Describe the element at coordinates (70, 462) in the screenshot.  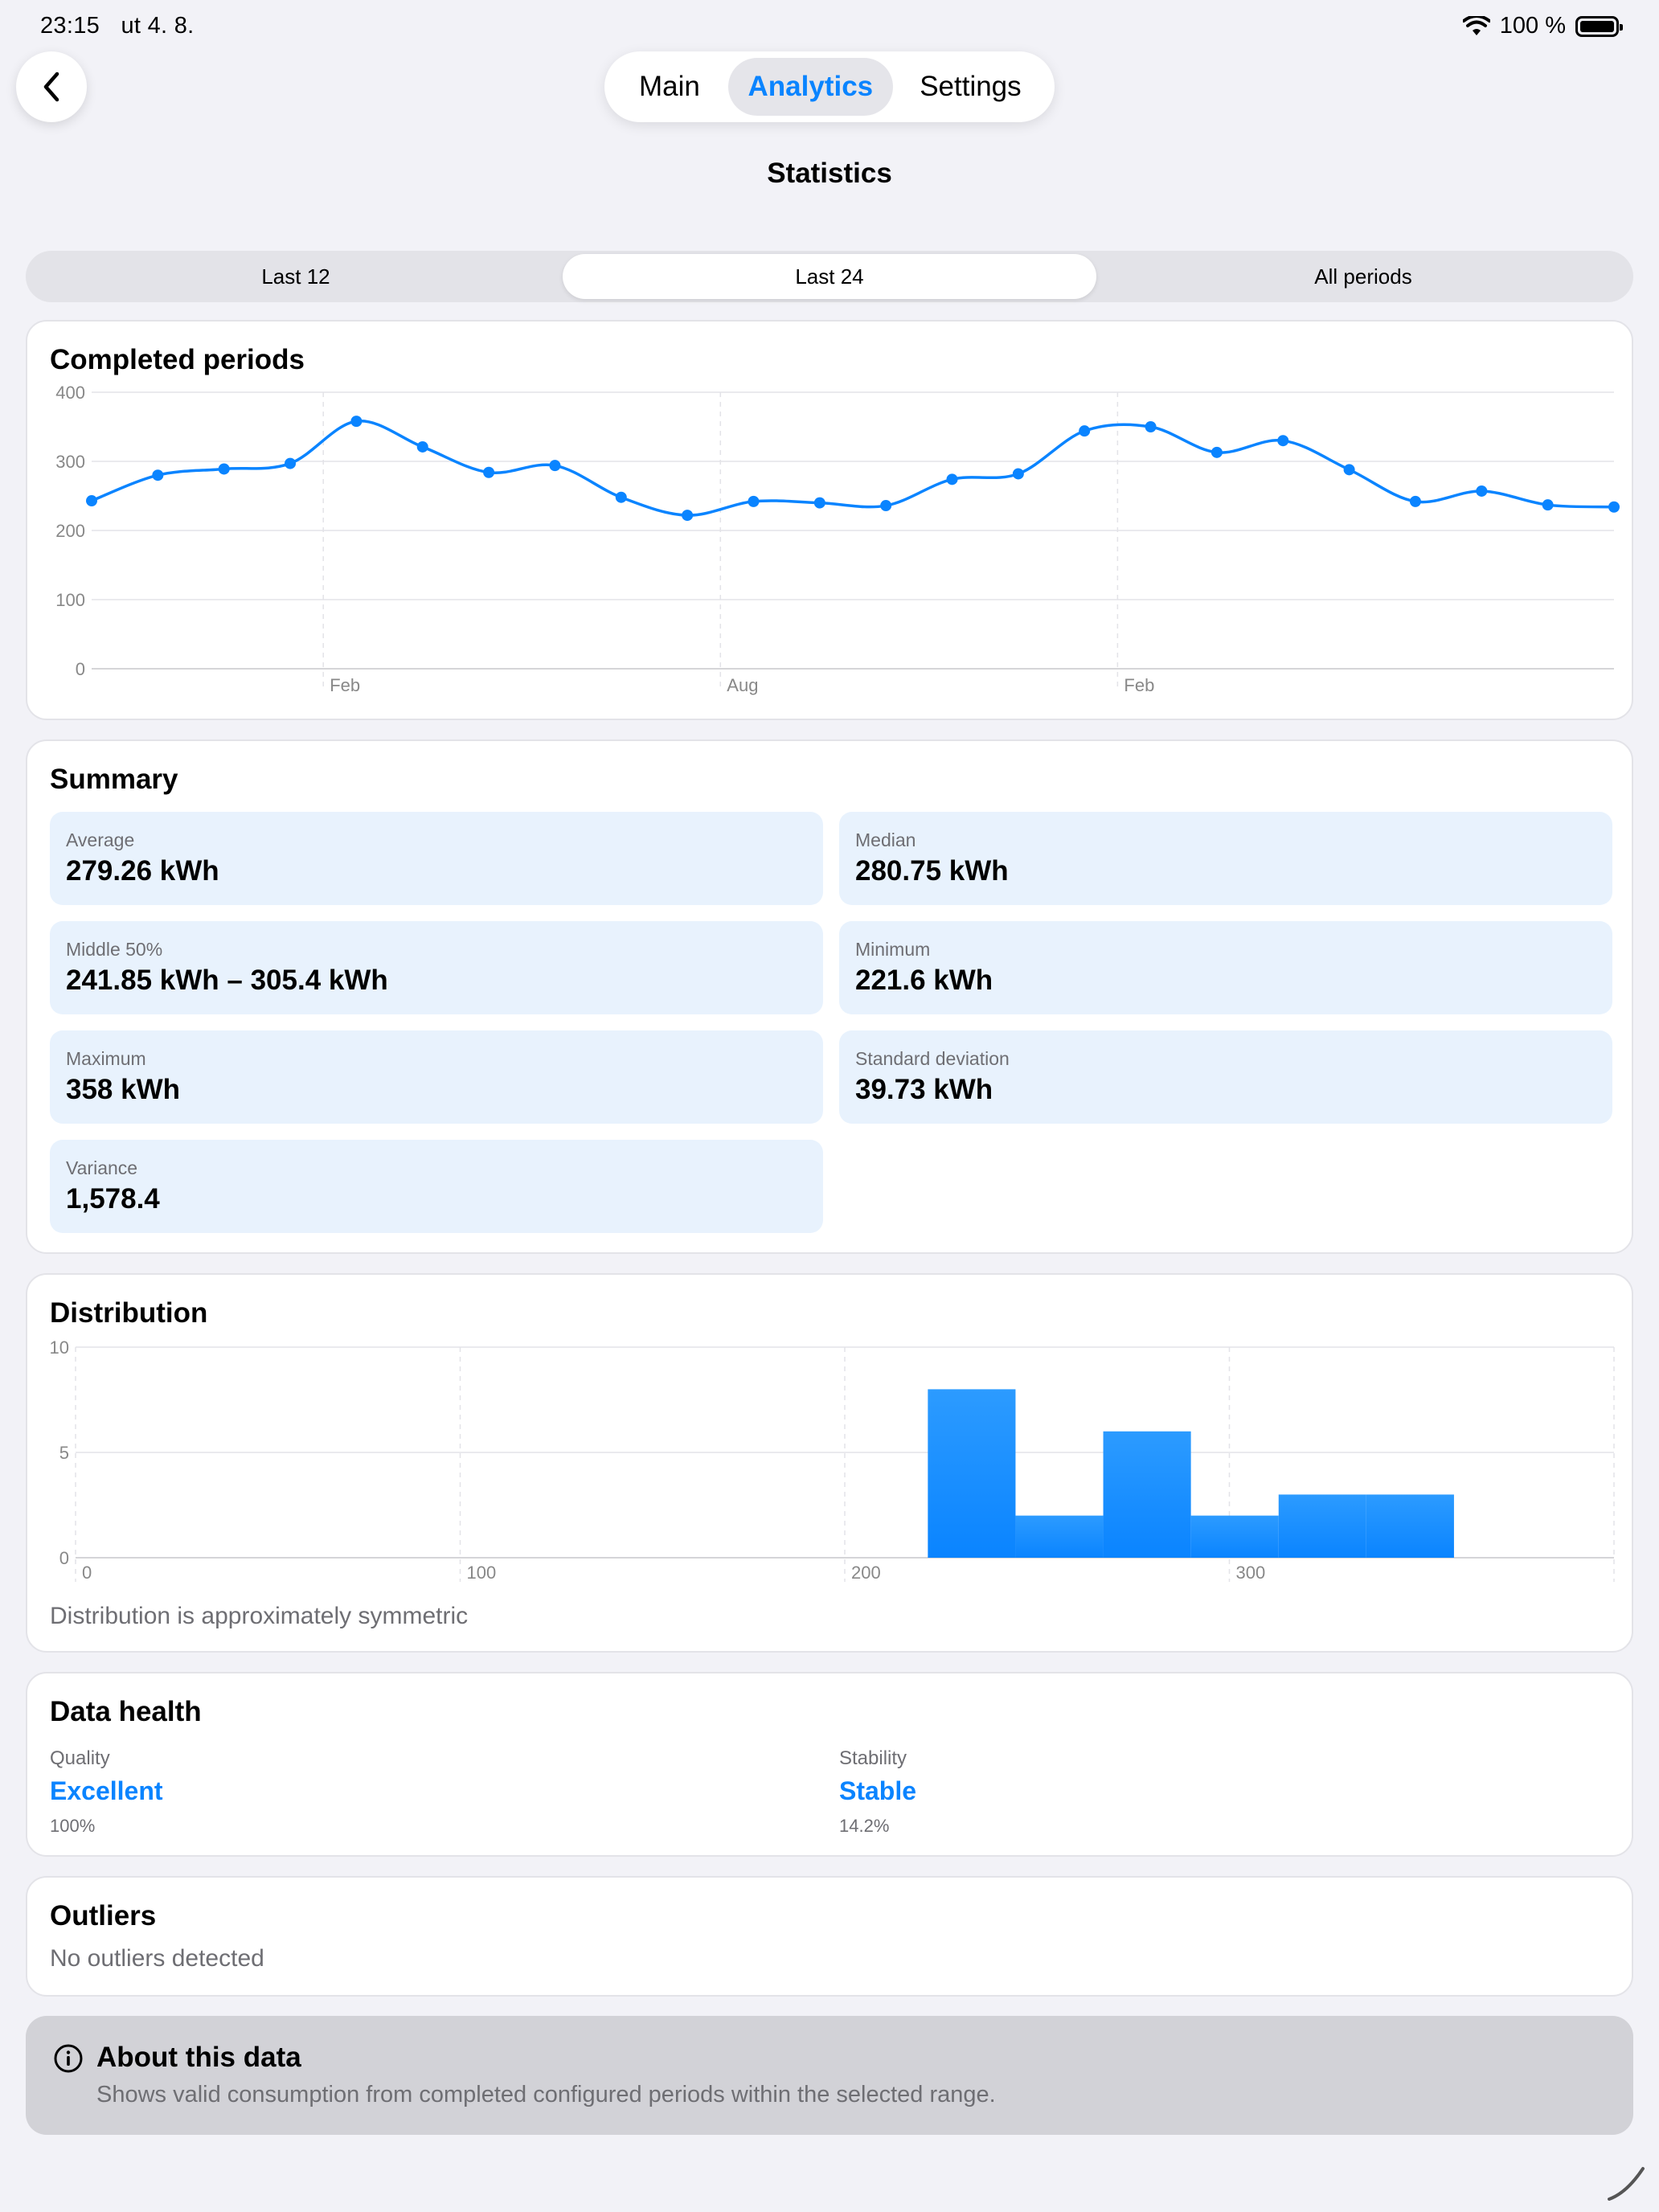
I see `y-tick-label: 300` at that location.